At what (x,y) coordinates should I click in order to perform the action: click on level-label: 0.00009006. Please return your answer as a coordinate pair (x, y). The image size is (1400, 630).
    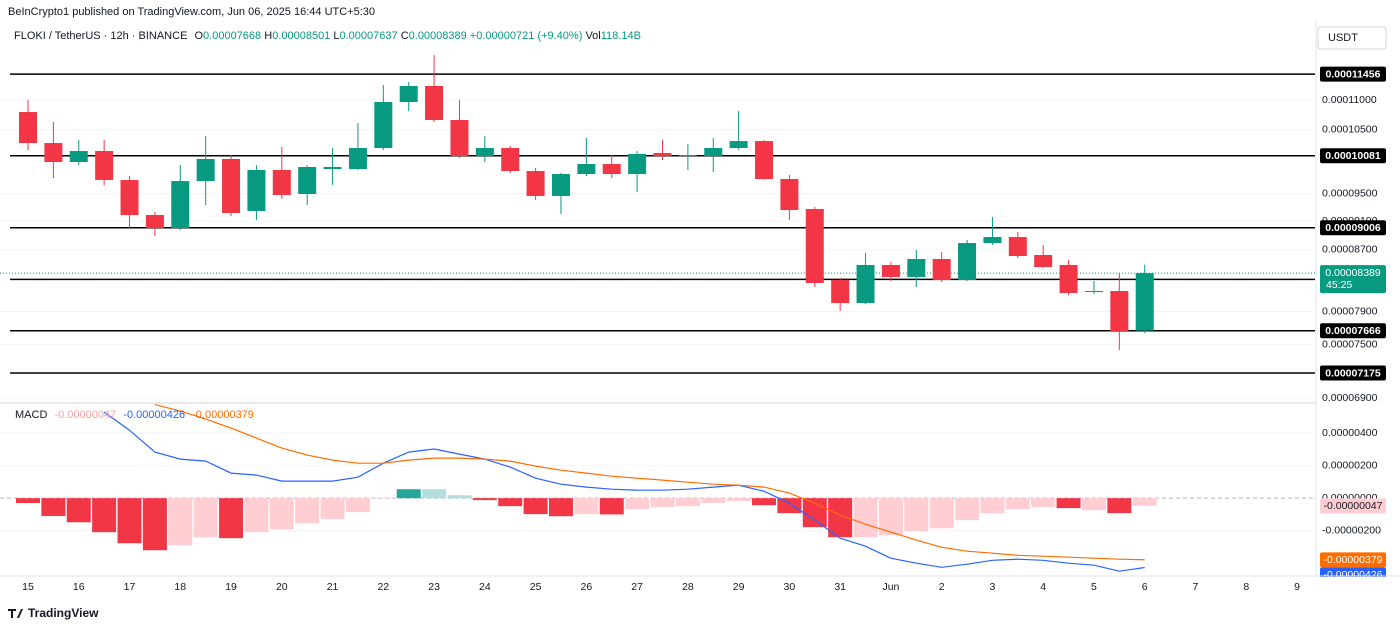
    Looking at the image, I should click on (1353, 228).